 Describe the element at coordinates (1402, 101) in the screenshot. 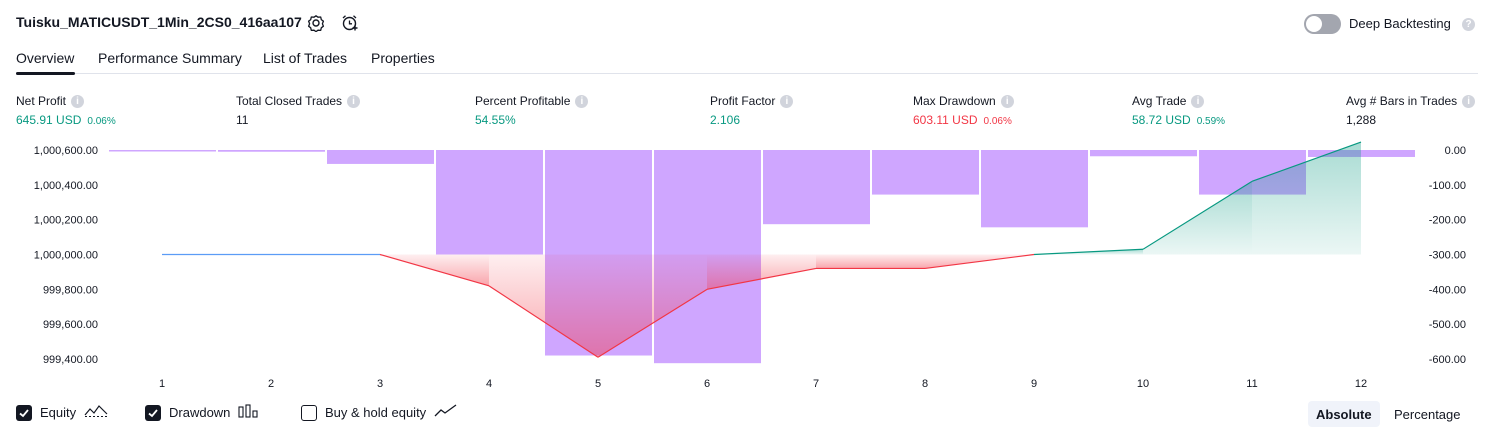

I see `stat-label-text: Avg # Bars in Trades` at that location.